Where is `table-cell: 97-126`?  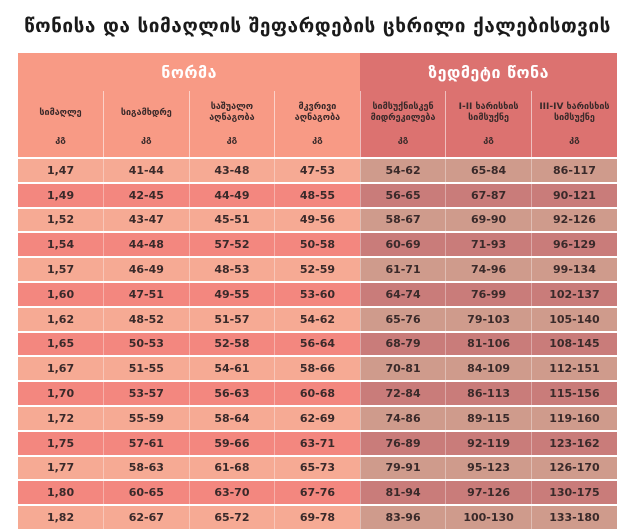 table-cell: 97-126 is located at coordinates (488, 492).